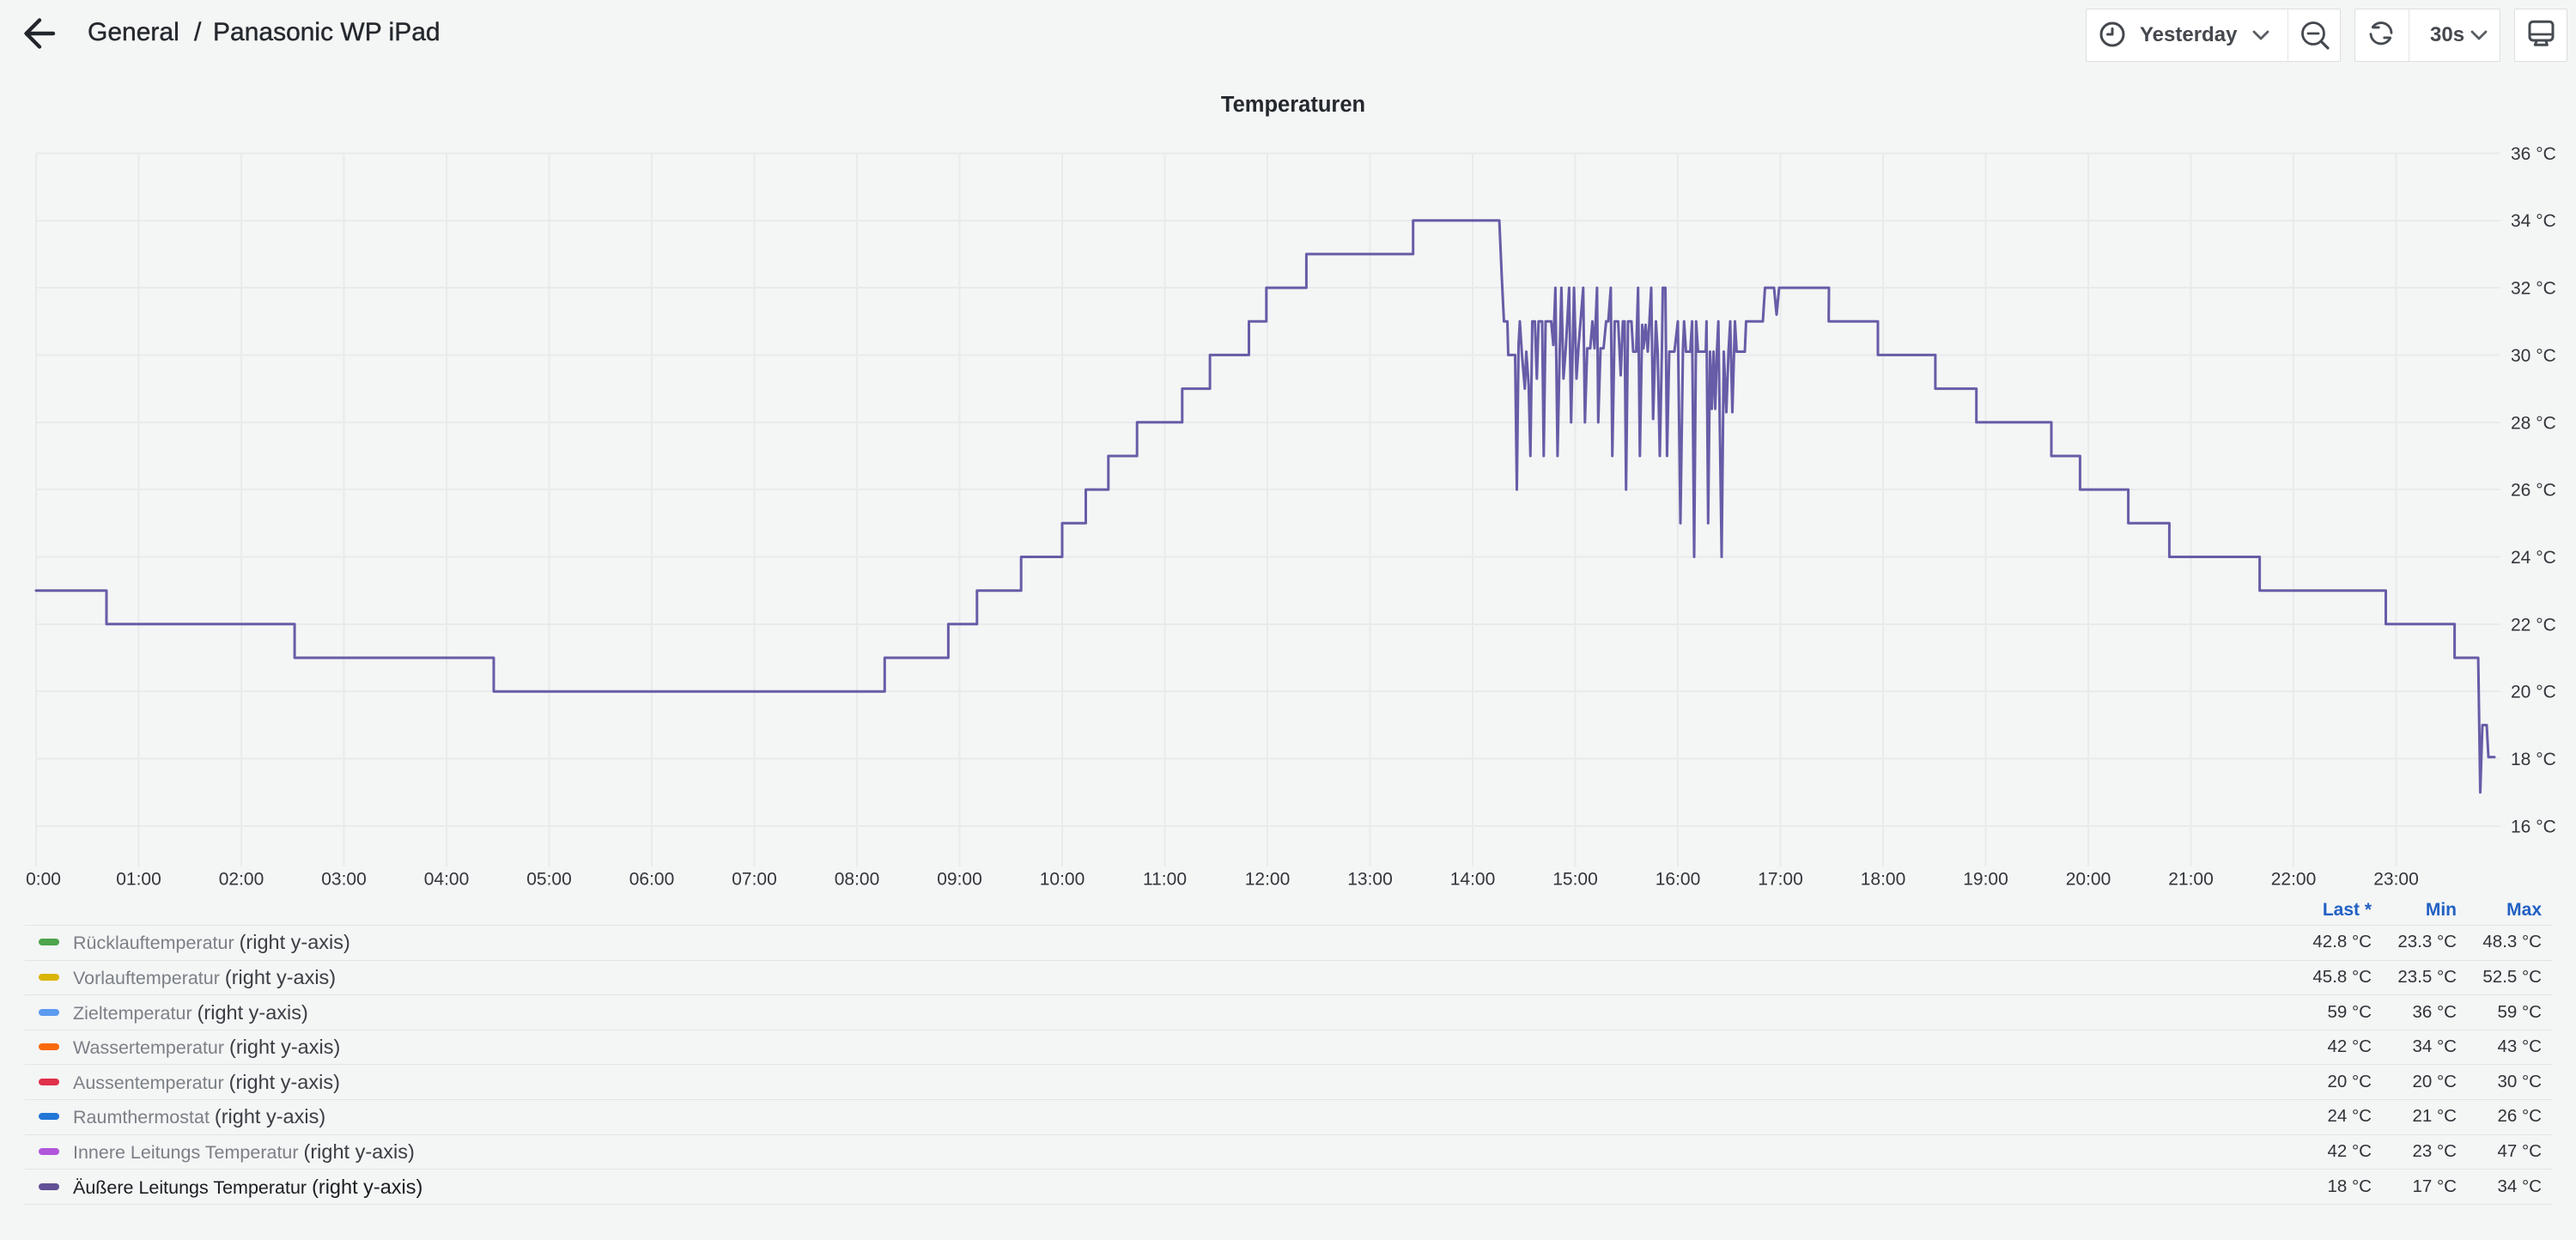 The height and width of the screenshot is (1240, 2576). Describe the element at coordinates (2533, 221) in the screenshot. I see `svg-text: 34 °C` at that location.